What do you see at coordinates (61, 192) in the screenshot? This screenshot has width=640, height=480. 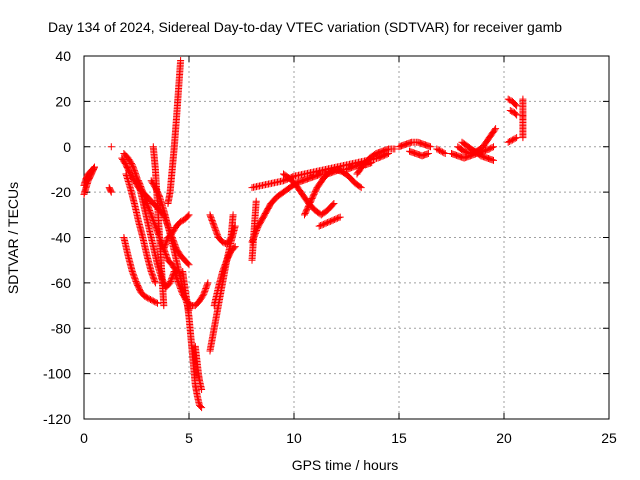 I see `y-tick-label: -20` at bounding box center [61, 192].